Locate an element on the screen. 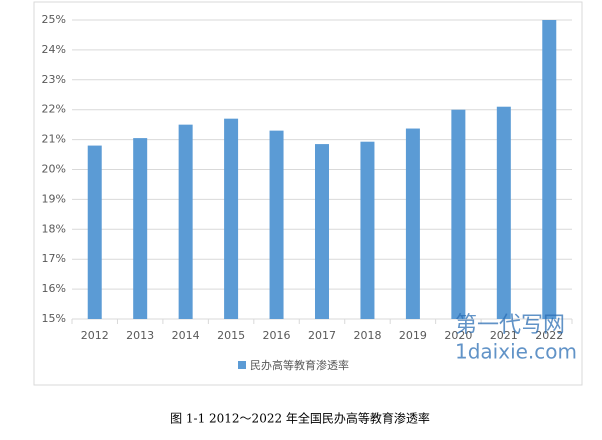 This screenshot has width=602, height=440. y-tick-label: 16% is located at coordinates (54, 288).